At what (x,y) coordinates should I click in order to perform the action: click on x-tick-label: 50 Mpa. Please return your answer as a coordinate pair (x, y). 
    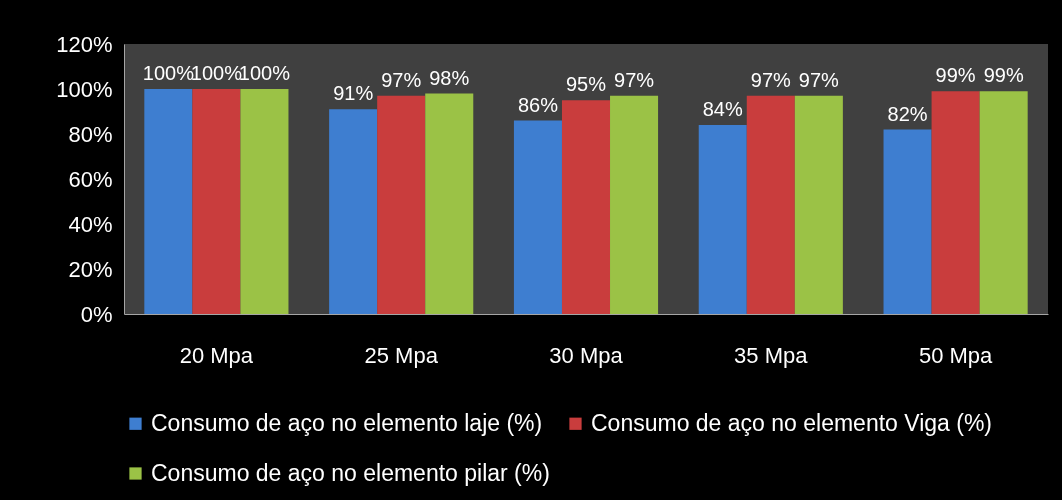
    Looking at the image, I should click on (956, 355).